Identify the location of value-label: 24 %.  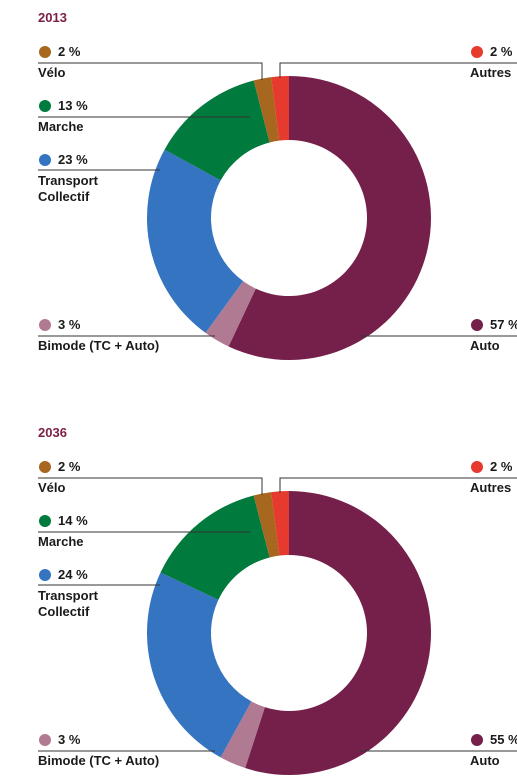
(73, 574).